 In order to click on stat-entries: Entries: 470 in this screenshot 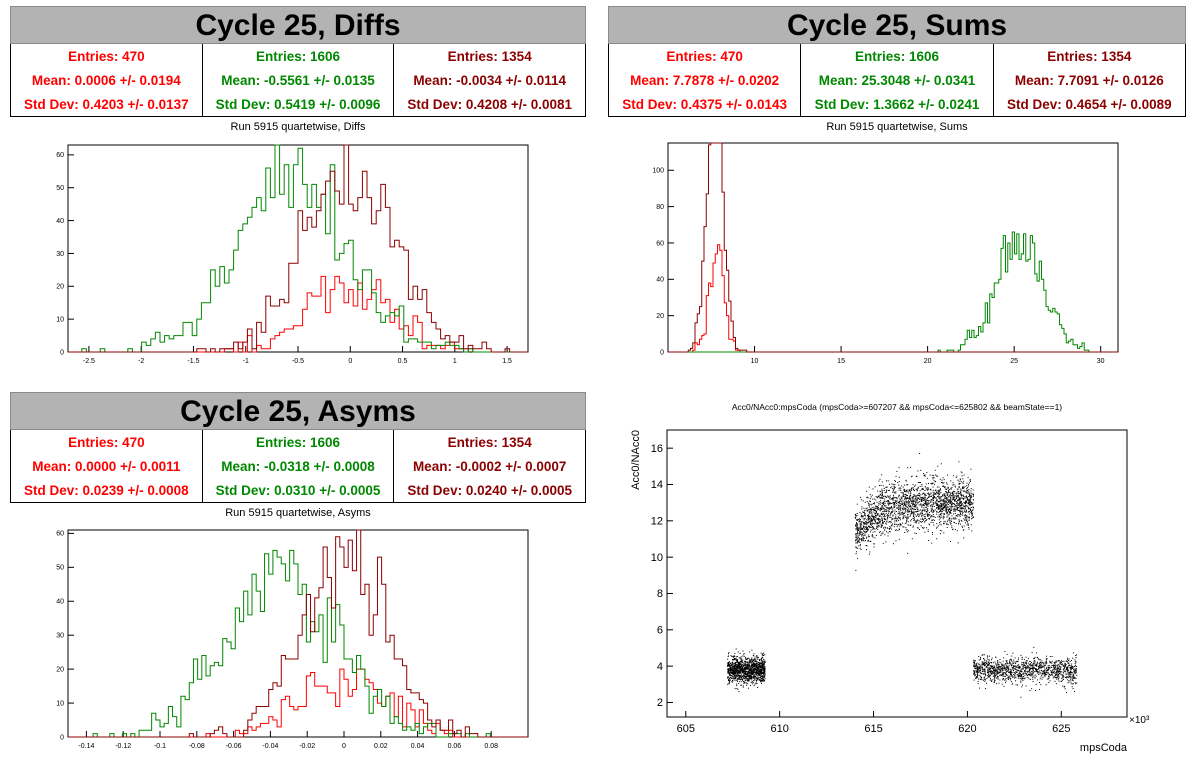, I will do `click(106, 56)`.